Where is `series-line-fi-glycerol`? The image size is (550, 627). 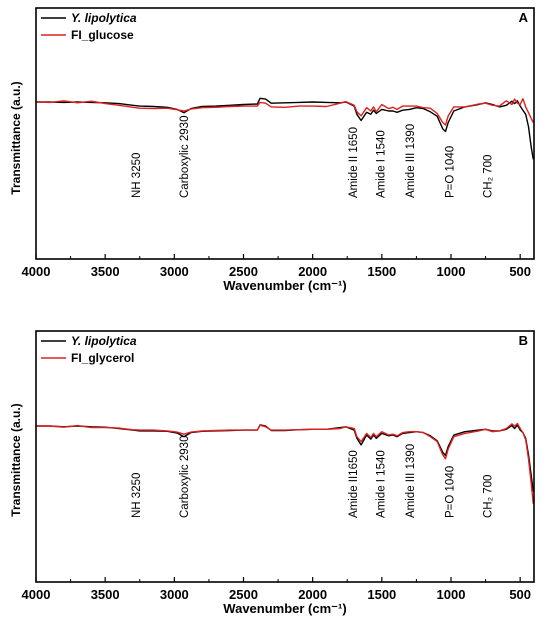 series-line-fi-glycerol is located at coordinates (285, 463).